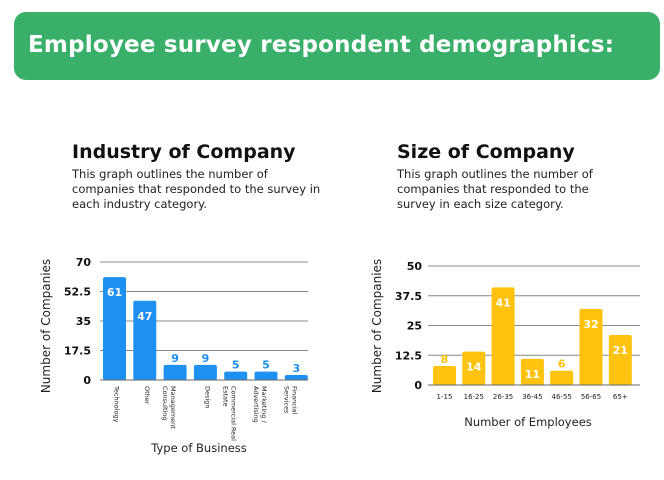  What do you see at coordinates (296, 368) in the screenshot?
I see `industry-data-label: 3` at bounding box center [296, 368].